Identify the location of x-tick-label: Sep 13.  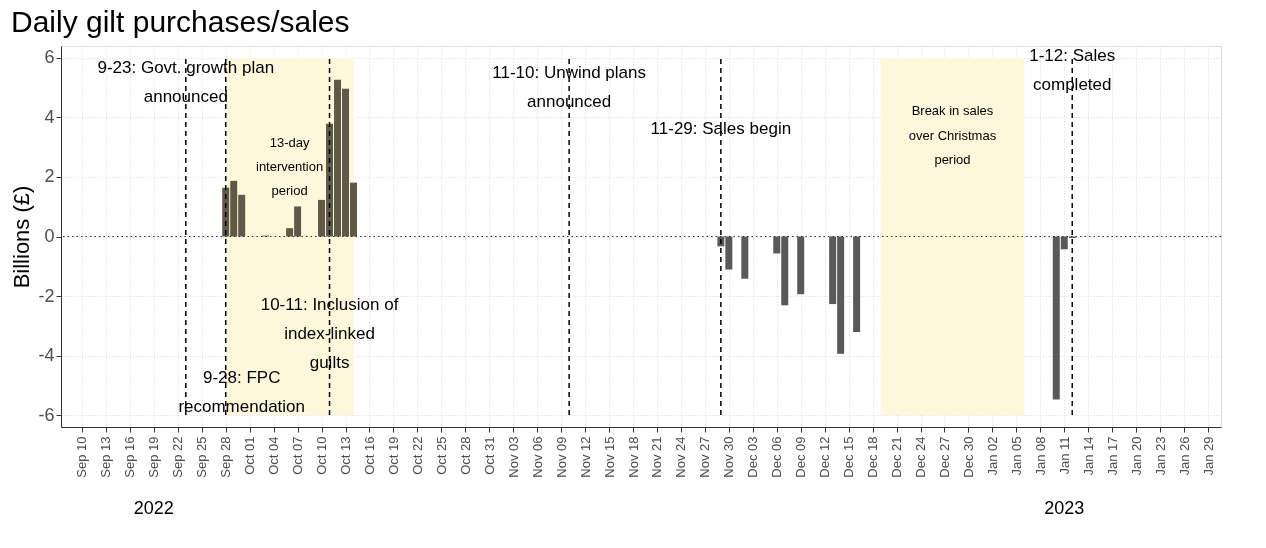
(106, 457).